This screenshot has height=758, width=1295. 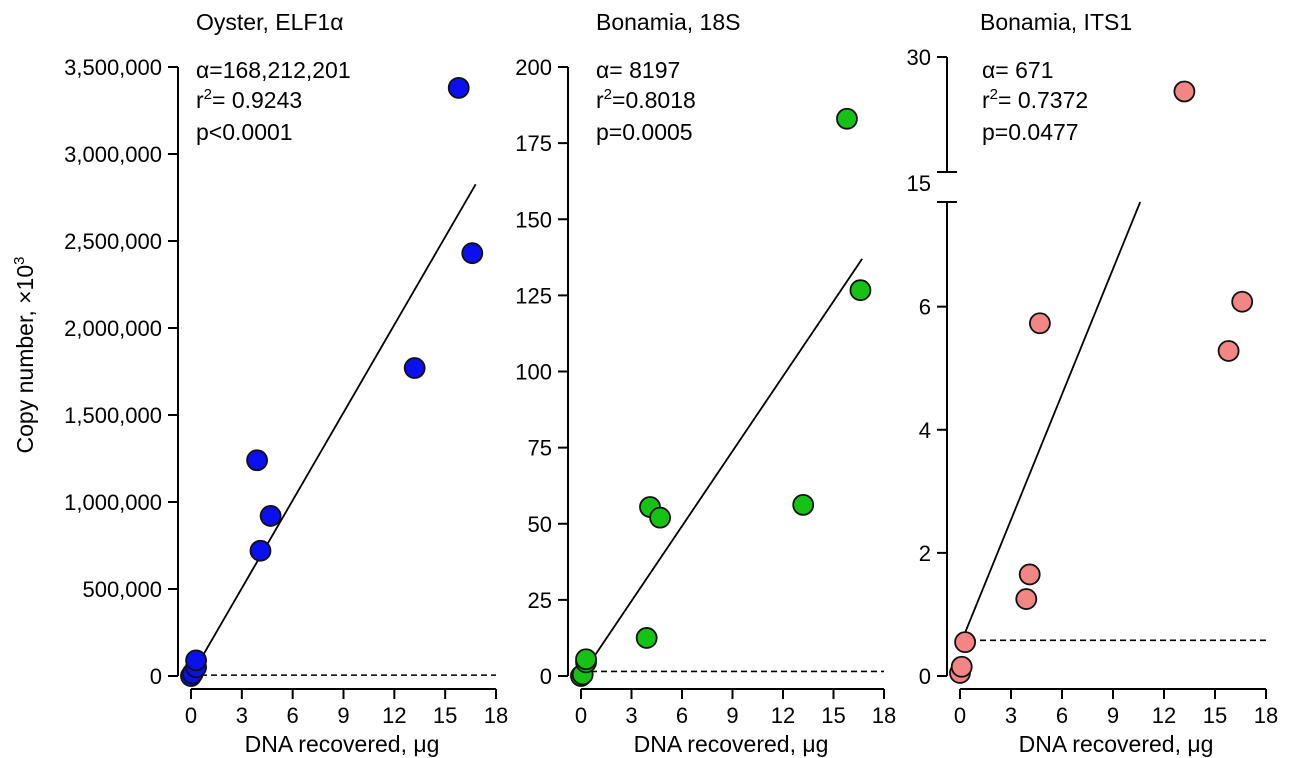 What do you see at coordinates (19, 261) in the screenshot?
I see `y-axis-label-exponent: 3` at bounding box center [19, 261].